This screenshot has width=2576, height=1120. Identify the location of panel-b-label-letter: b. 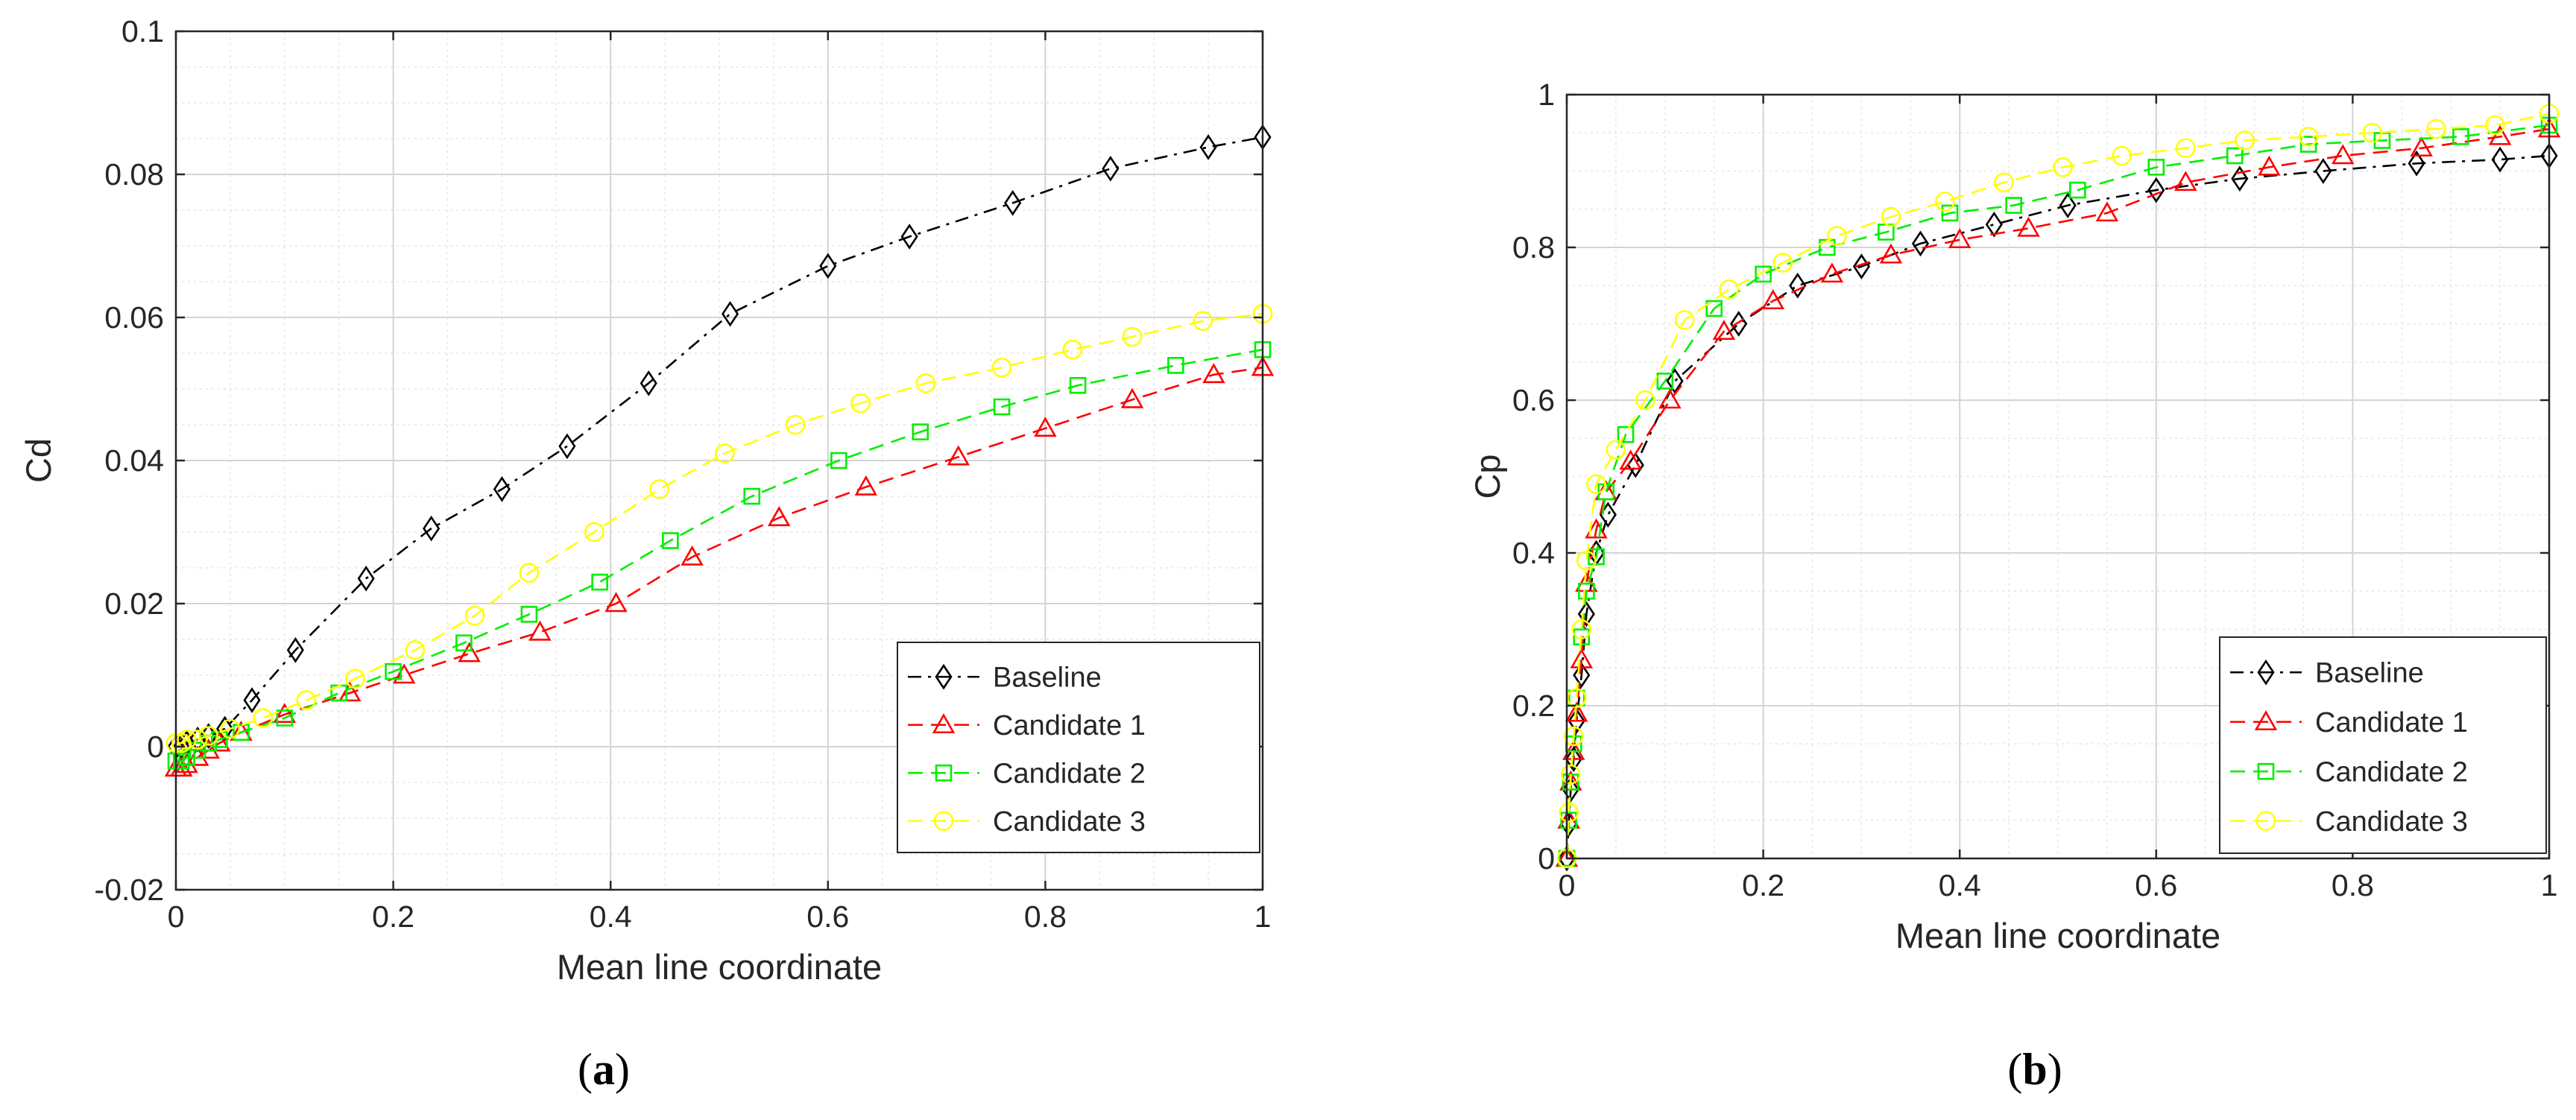
(2034, 1069).